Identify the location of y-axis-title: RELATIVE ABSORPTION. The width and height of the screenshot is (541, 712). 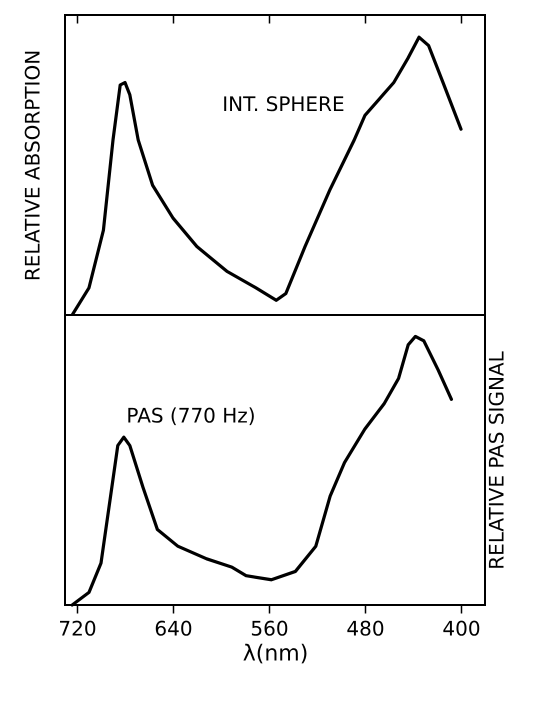
(32, 166).